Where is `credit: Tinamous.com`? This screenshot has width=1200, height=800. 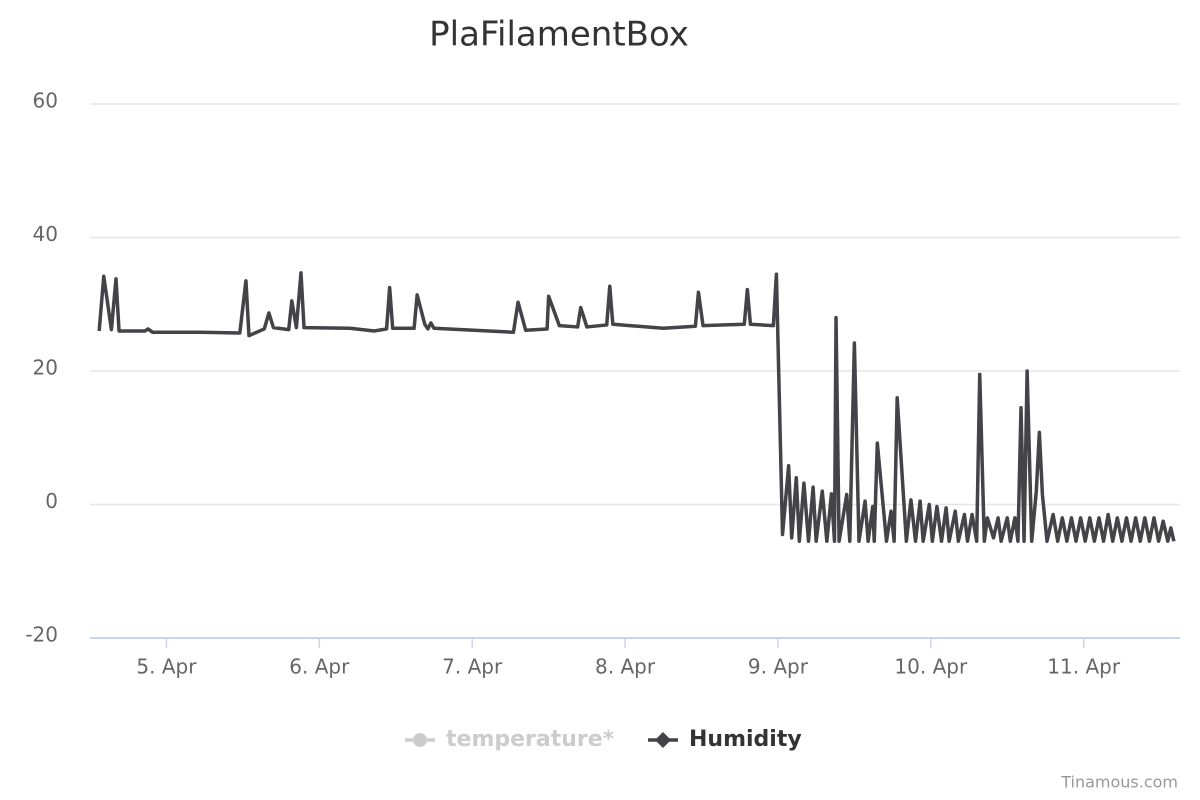
credit: Tinamous.com is located at coordinates (1119, 782).